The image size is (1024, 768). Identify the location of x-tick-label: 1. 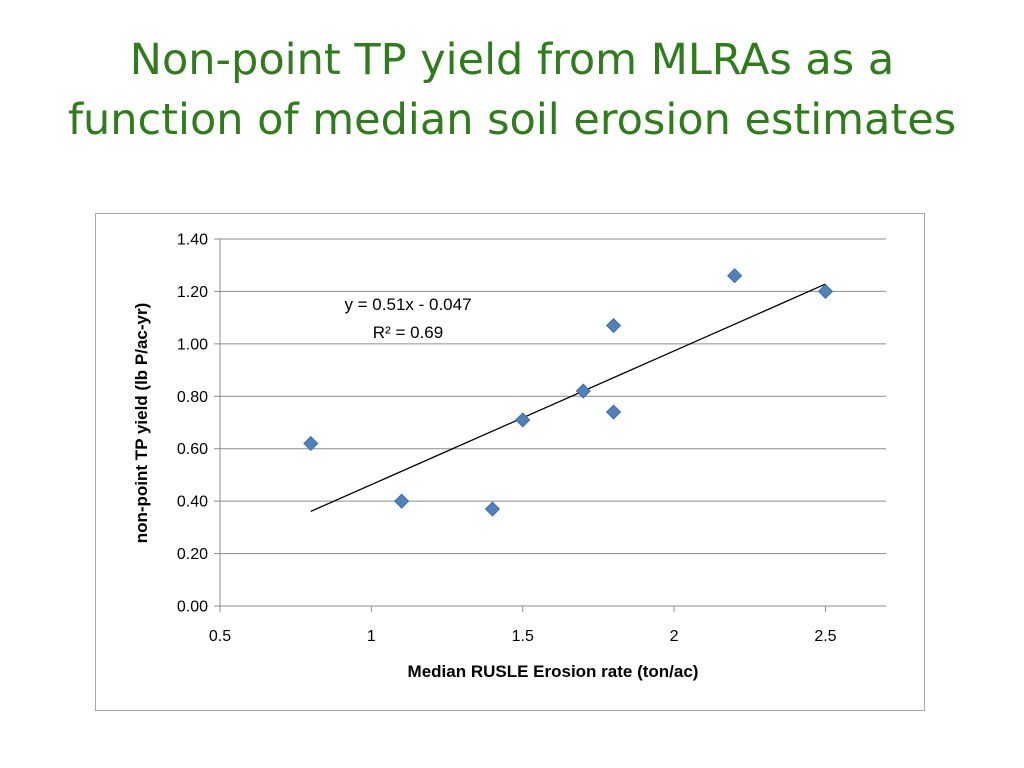
(371, 636).